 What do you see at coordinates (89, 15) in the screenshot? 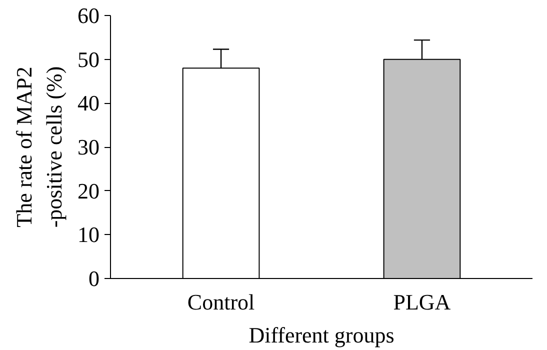
I see `y-tick-label: 60` at bounding box center [89, 15].